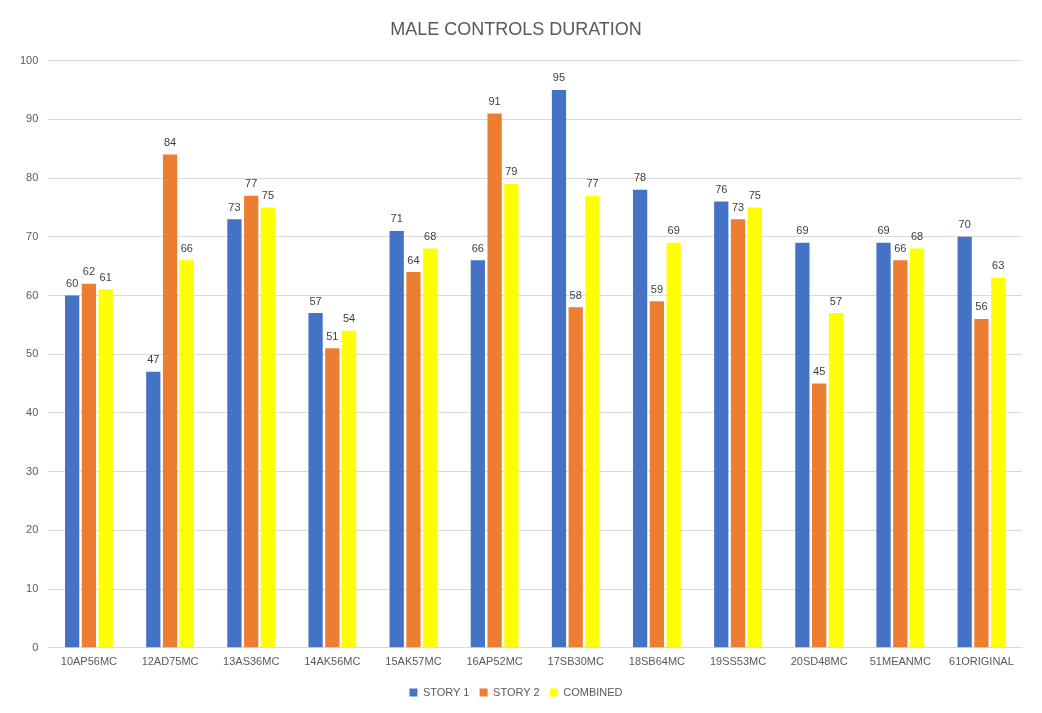 This screenshot has height=713, width=1042. What do you see at coordinates (32, 588) in the screenshot?
I see `y-tick-label: 10` at bounding box center [32, 588].